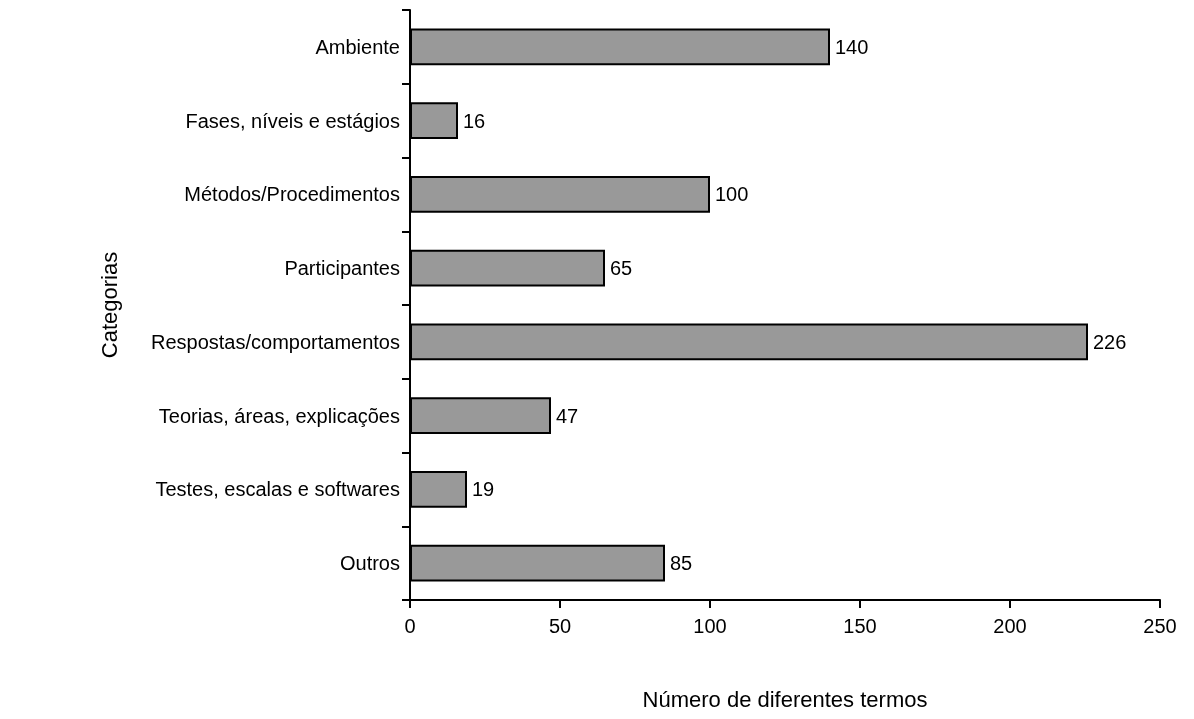  I want to click on y-tick-label: Participantes, so click(342, 268).